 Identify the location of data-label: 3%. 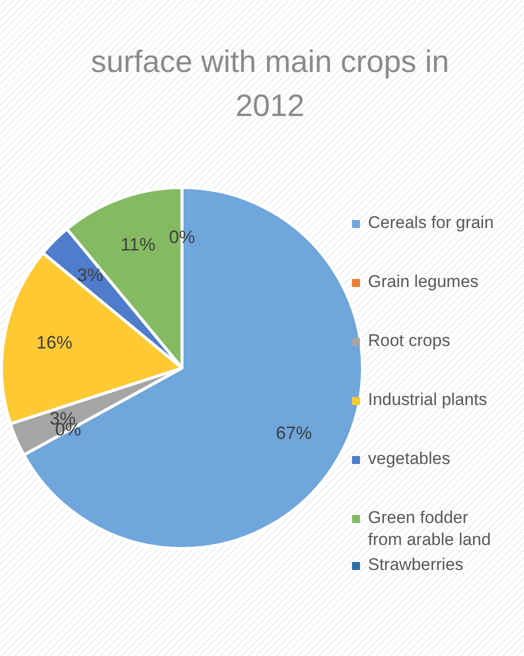
(90, 275).